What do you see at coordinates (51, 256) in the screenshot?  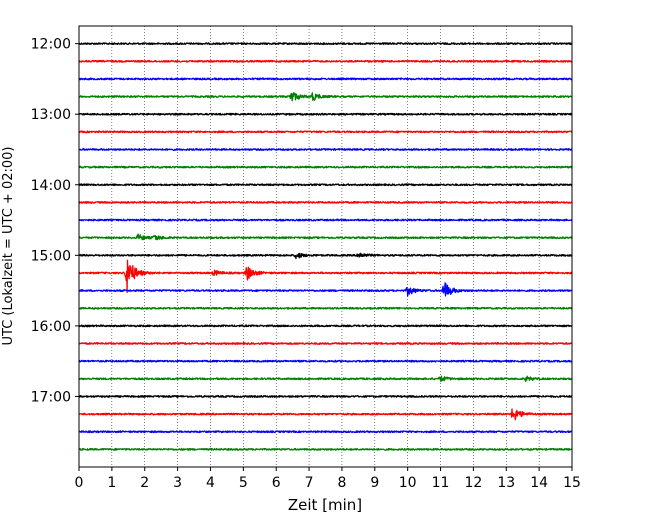 I see `y-tick-label: 15:00` at bounding box center [51, 256].